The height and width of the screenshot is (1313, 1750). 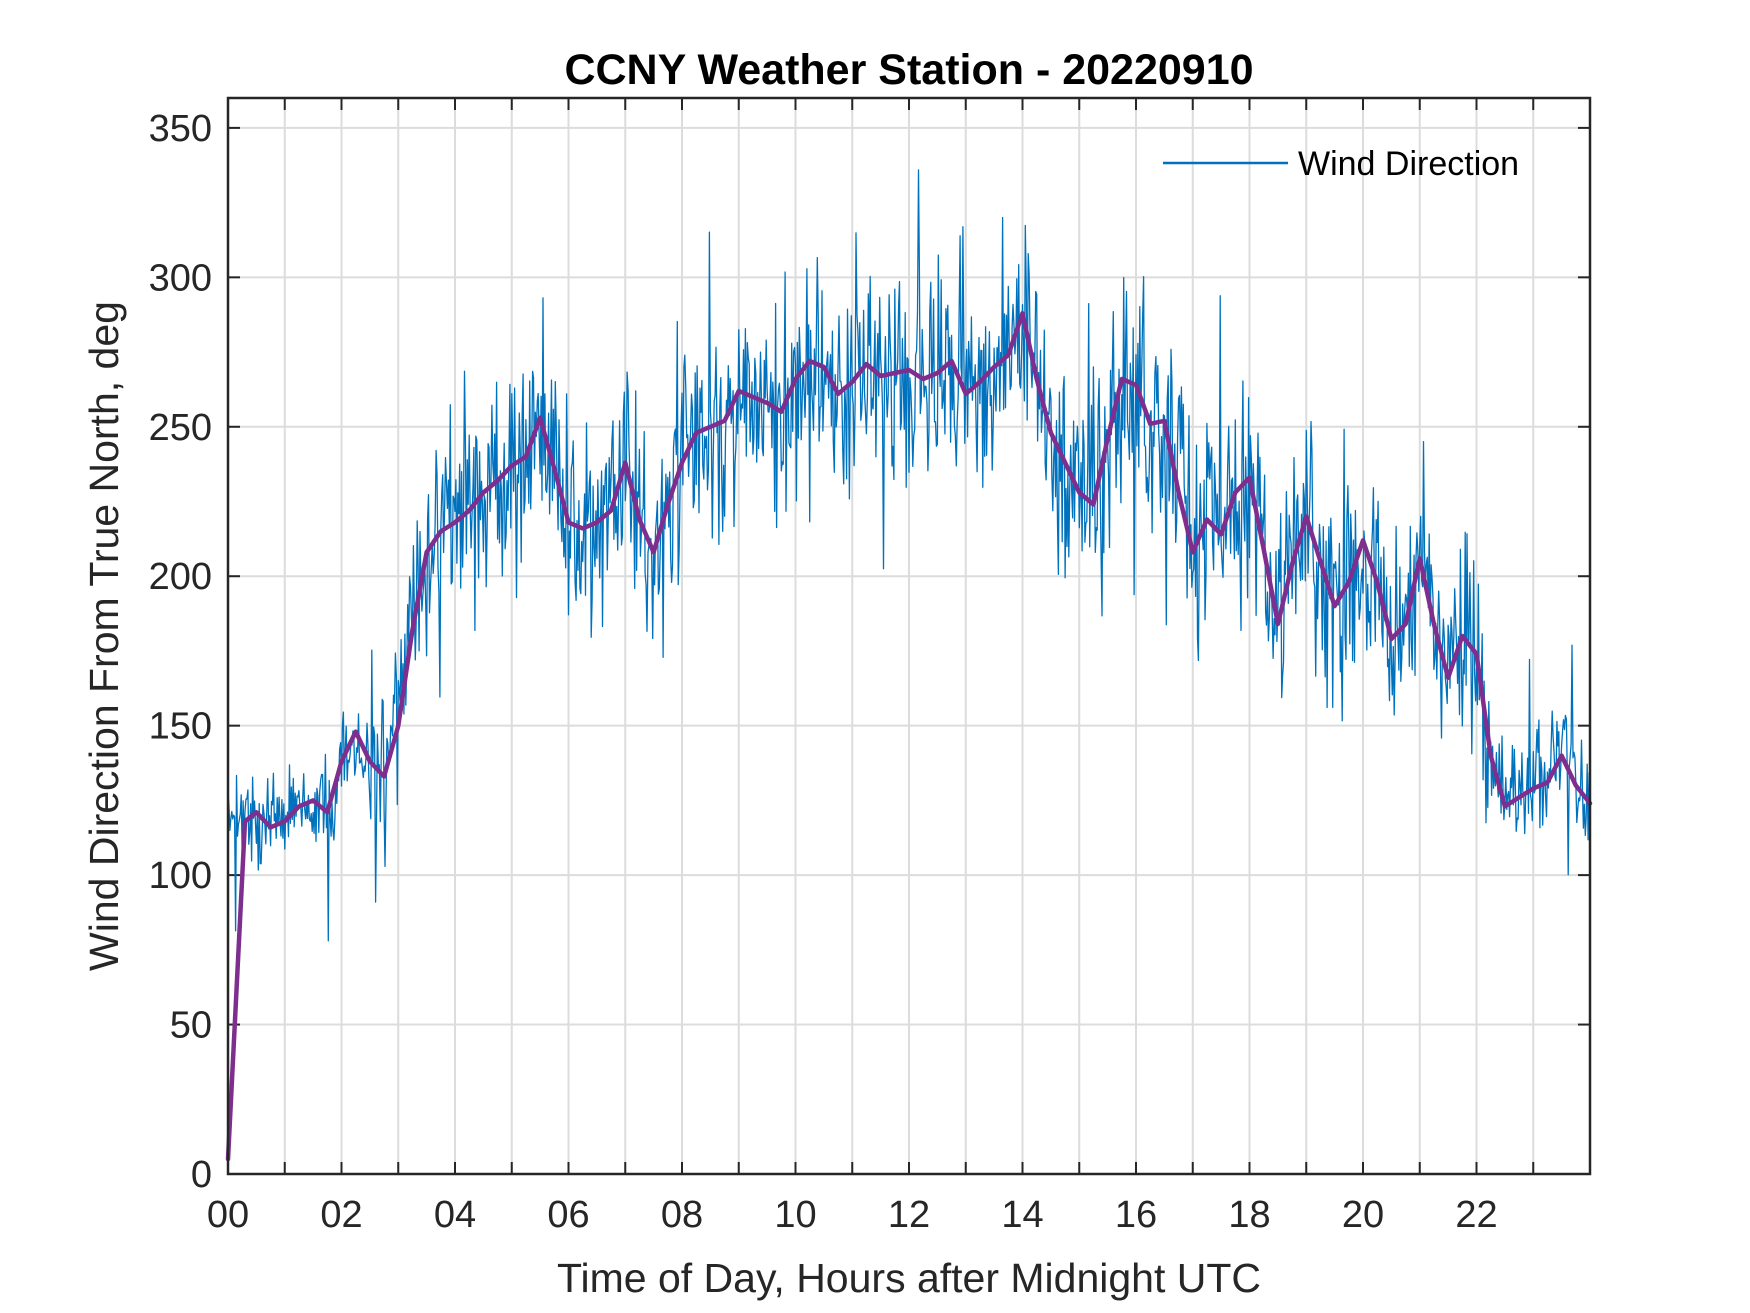 I want to click on y-tick-labels: 0 50 100 150 200 250 300 350, so click(x=180, y=652).